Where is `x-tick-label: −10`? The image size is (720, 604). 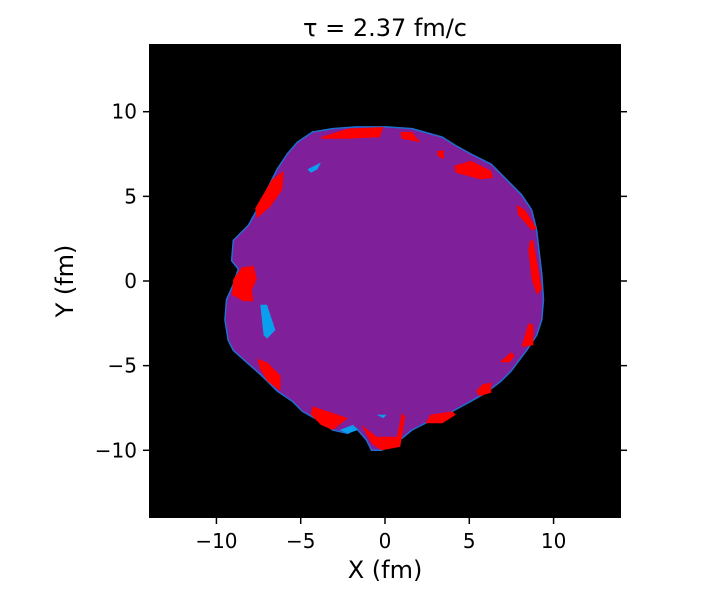 x-tick-label: −10 is located at coordinates (216, 541).